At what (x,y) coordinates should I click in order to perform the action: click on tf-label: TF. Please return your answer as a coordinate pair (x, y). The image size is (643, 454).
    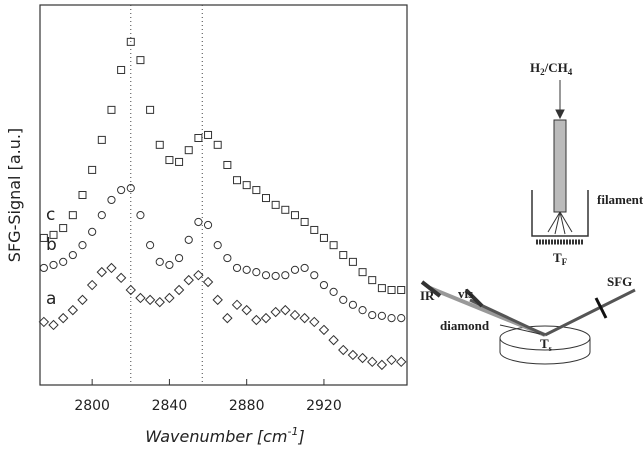
    Looking at the image, I should click on (560, 258).